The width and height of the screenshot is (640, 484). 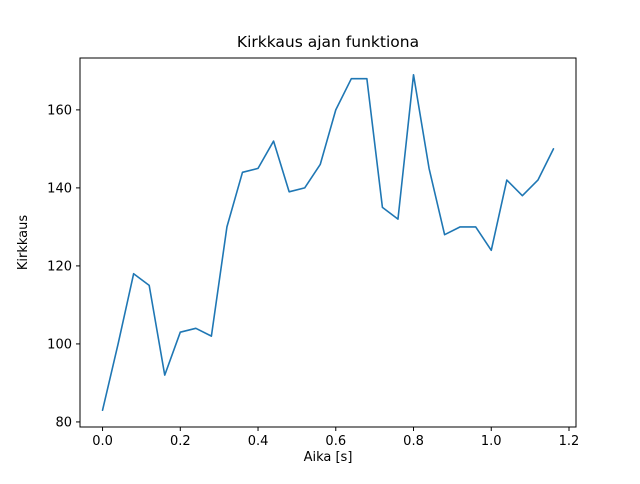 I want to click on y-ticks: 80 100 120 140 160, so click(x=63, y=266).